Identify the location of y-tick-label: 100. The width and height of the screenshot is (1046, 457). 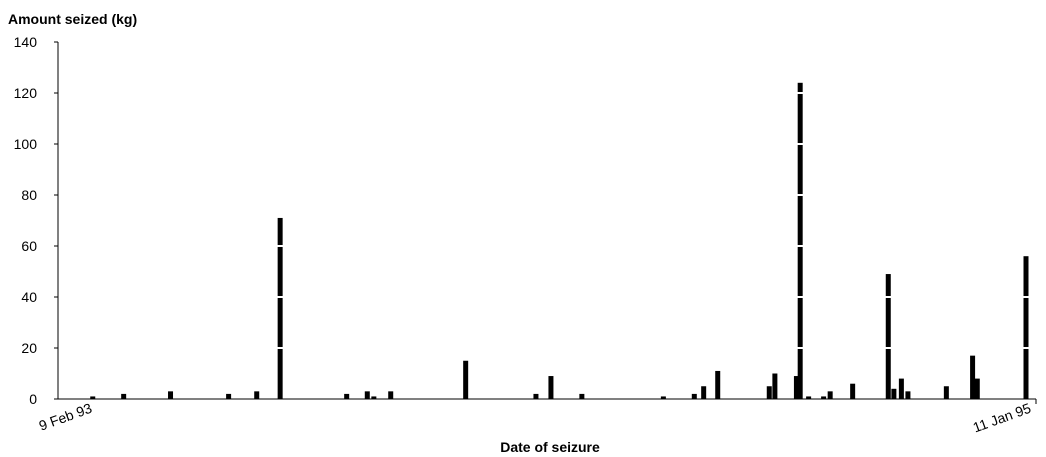
(26, 144).